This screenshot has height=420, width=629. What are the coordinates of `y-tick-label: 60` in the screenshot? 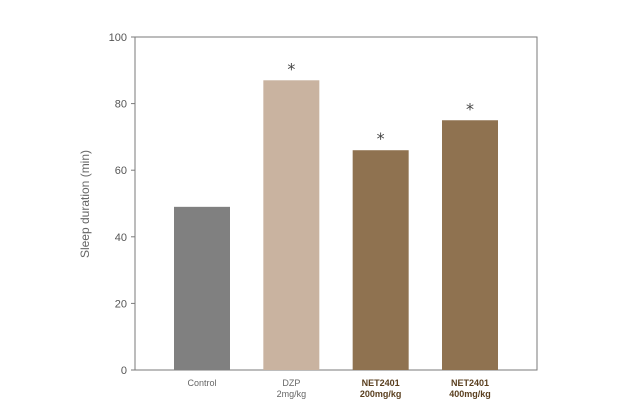 It's located at (121, 171).